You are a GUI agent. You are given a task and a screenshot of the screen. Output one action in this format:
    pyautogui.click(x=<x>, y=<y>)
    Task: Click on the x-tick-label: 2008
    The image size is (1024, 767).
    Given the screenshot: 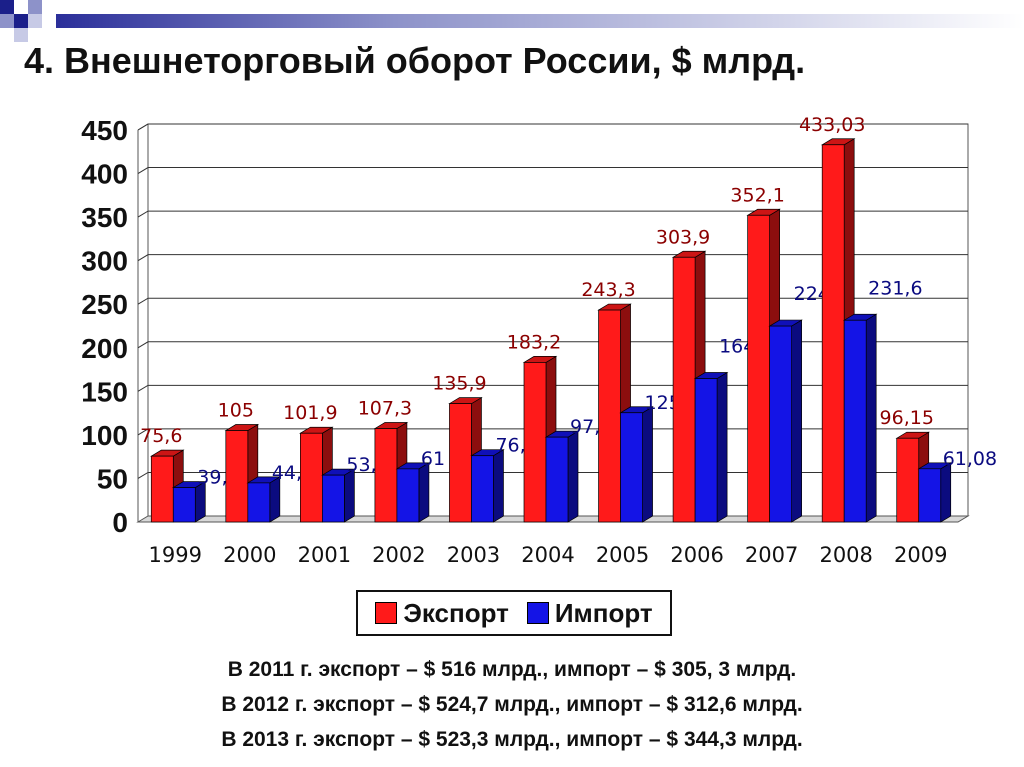 What is the action you would take?
    pyautogui.click(x=845, y=555)
    